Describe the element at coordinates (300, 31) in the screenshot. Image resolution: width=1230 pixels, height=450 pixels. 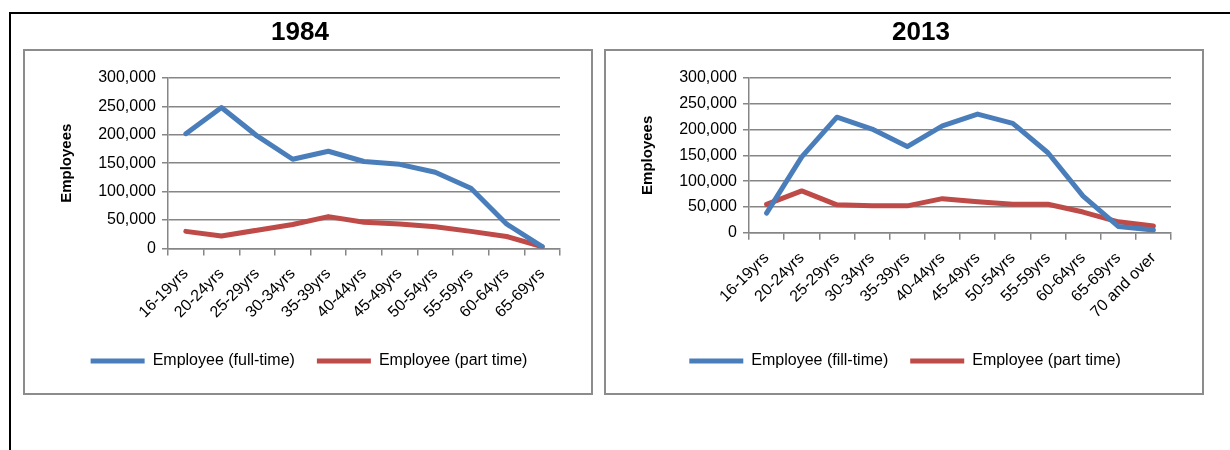
I see `chart-title: 1984` at that location.